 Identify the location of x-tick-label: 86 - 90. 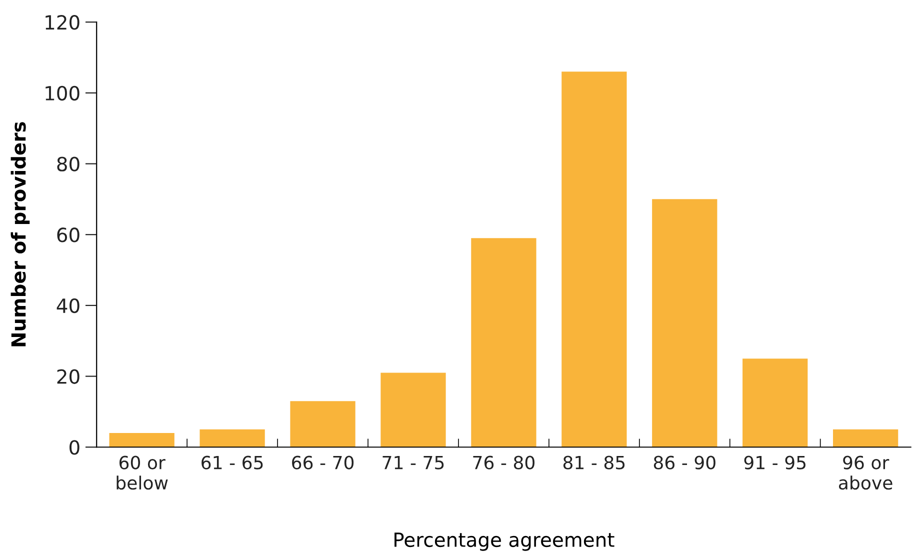
(685, 463).